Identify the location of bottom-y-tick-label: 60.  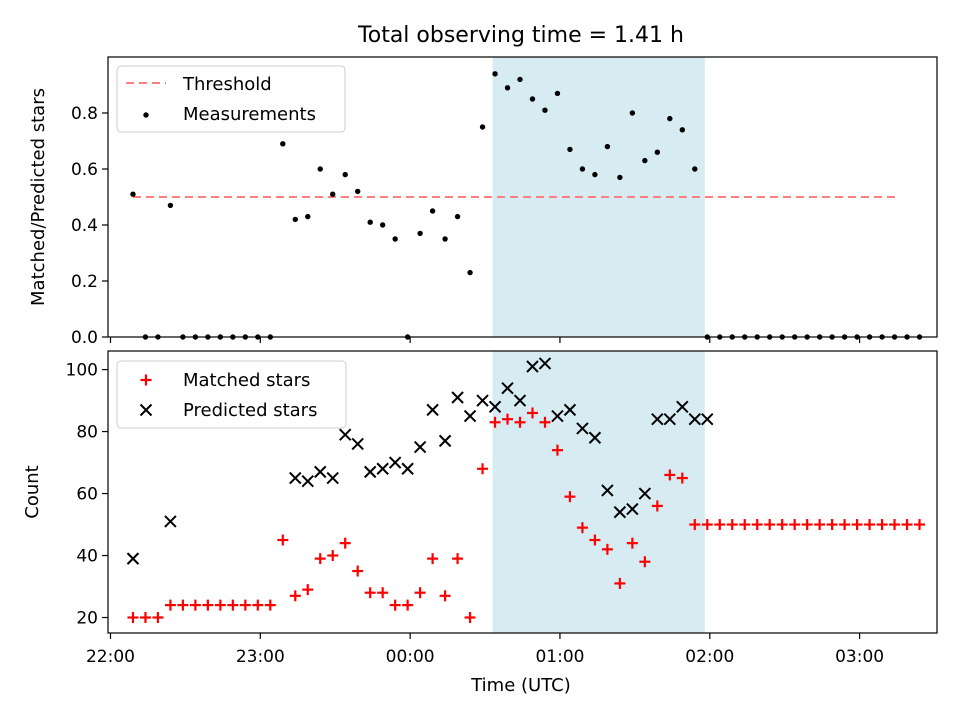
(87, 495).